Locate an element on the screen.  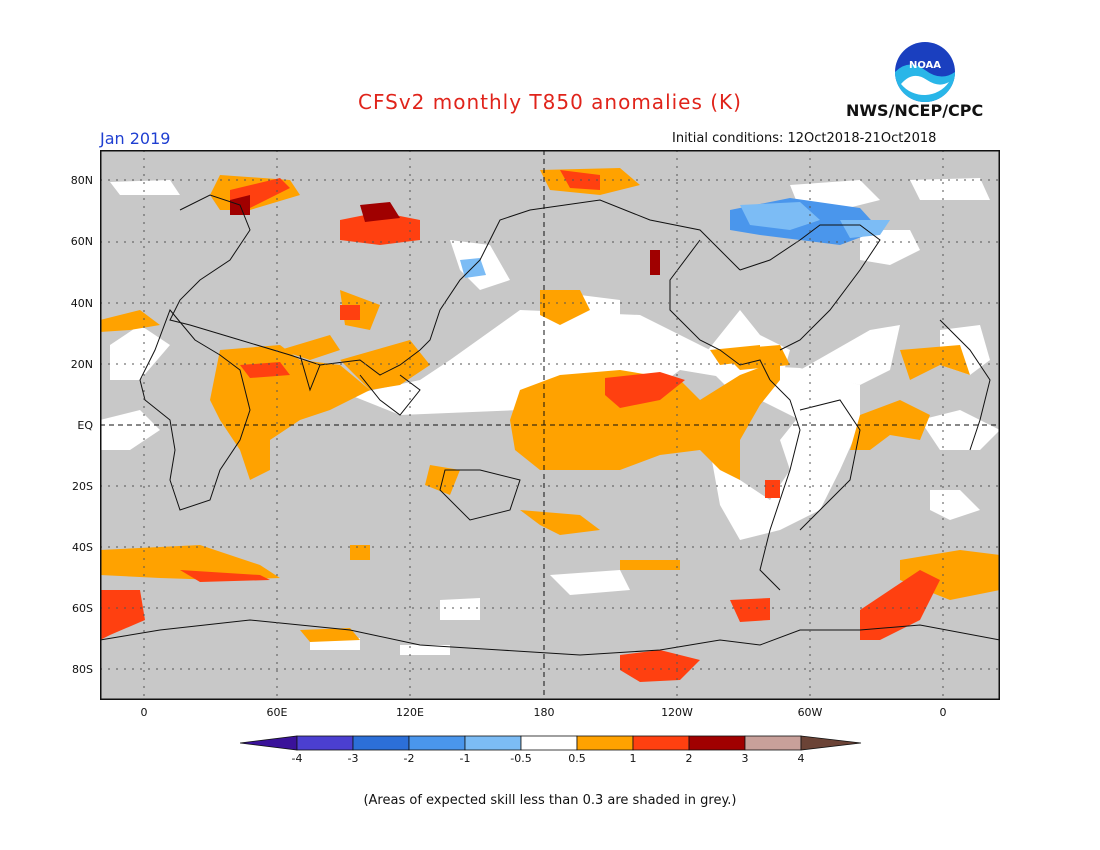
lon-label-120w: 120W is located at coordinates (677, 712).